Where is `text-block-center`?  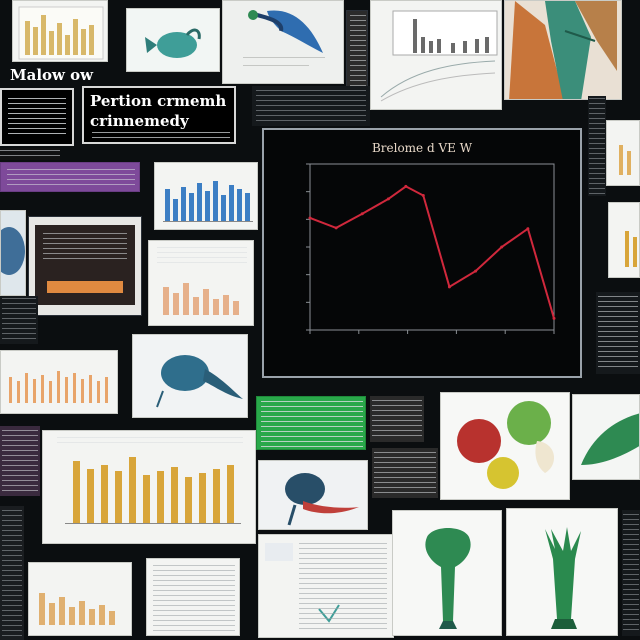
text-block-center is located at coordinates (397, 419).